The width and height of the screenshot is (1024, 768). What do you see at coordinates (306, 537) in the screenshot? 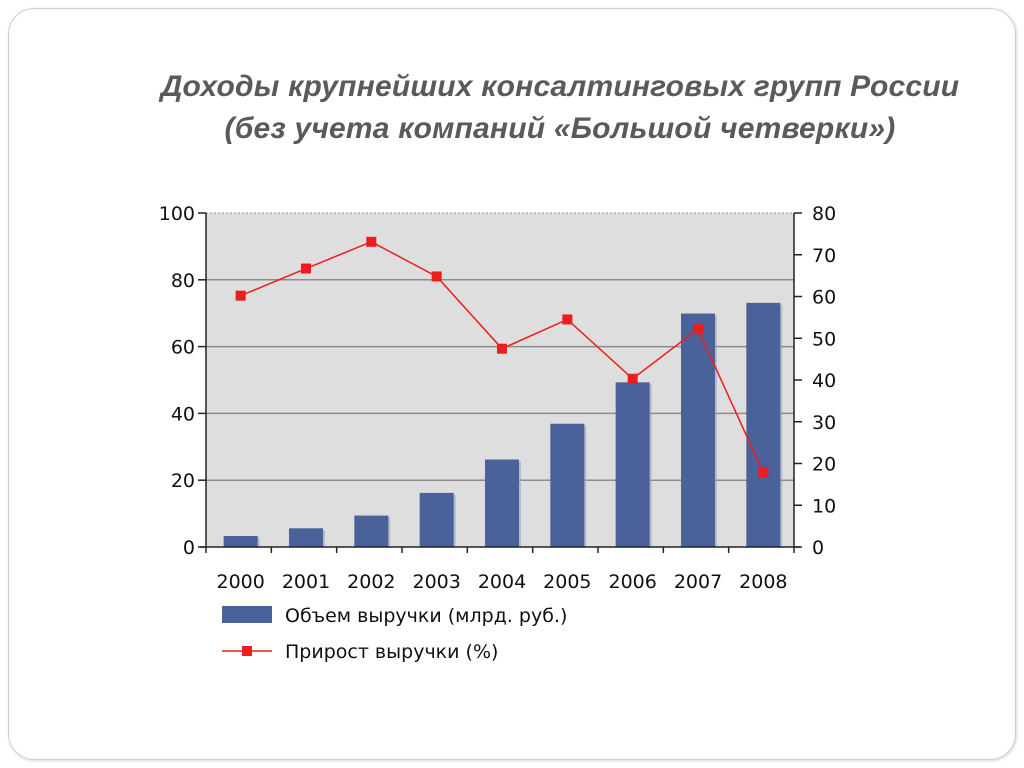
I see `bar-2001` at bounding box center [306, 537].